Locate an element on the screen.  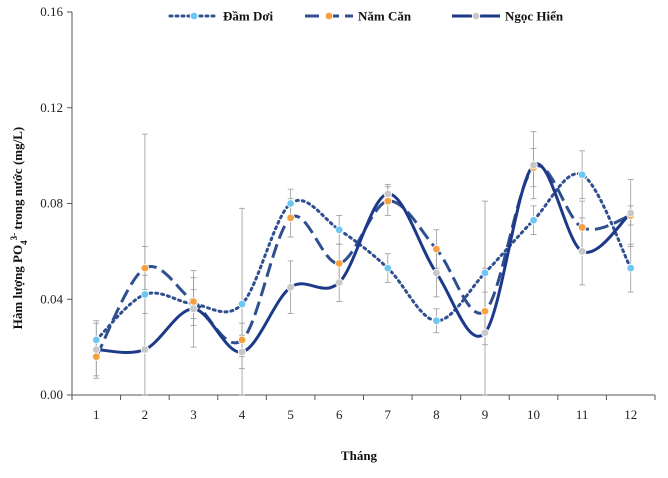
y-ticks: 0.00 0.04 0.08 0.12 0.16 is located at coordinates (56, 203).